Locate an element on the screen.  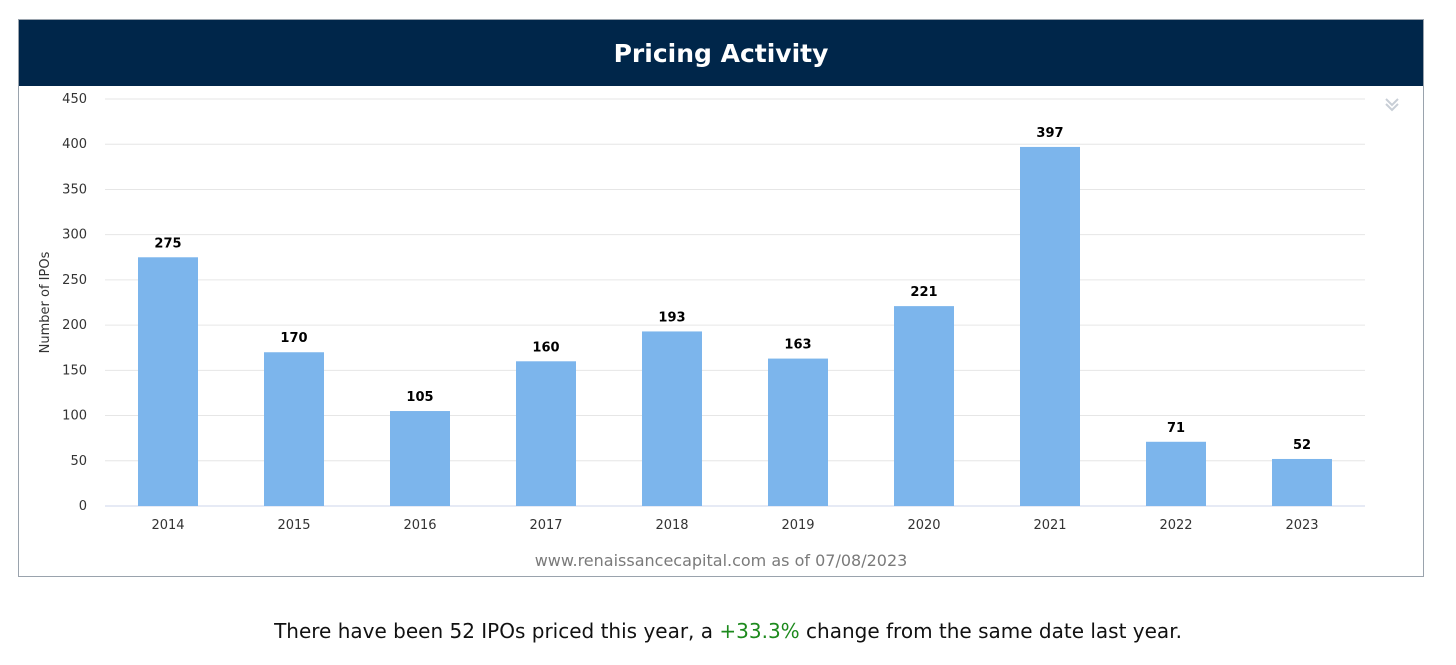
y-tick-label: 400 is located at coordinates (74, 144).